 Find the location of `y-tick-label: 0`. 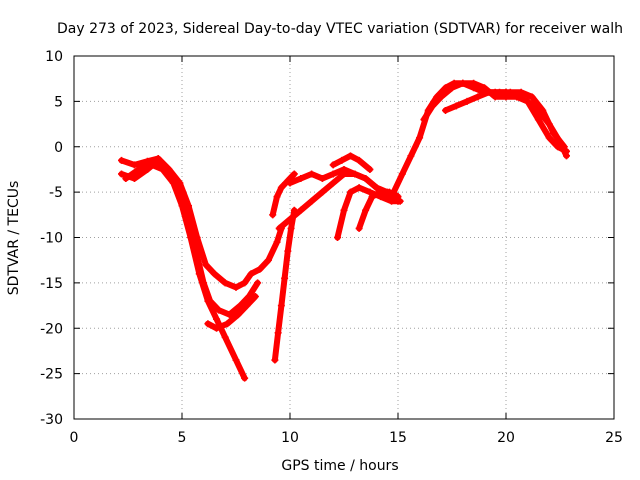

y-tick-label: 0 is located at coordinates (58, 148).